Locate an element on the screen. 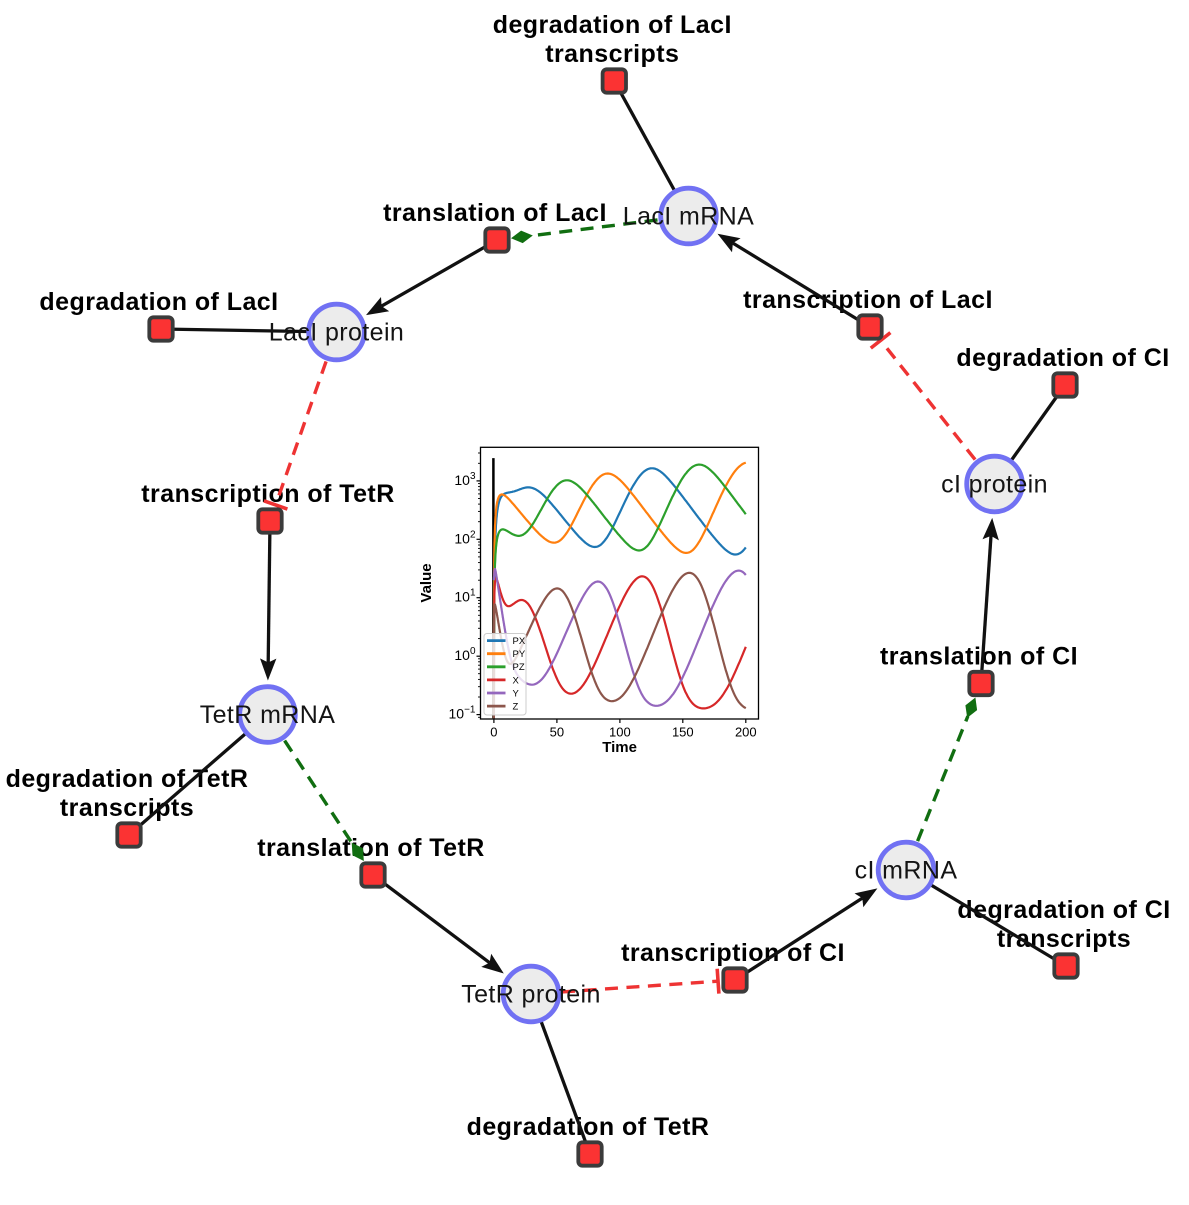  svg-text: Z is located at coordinates (516, 707).